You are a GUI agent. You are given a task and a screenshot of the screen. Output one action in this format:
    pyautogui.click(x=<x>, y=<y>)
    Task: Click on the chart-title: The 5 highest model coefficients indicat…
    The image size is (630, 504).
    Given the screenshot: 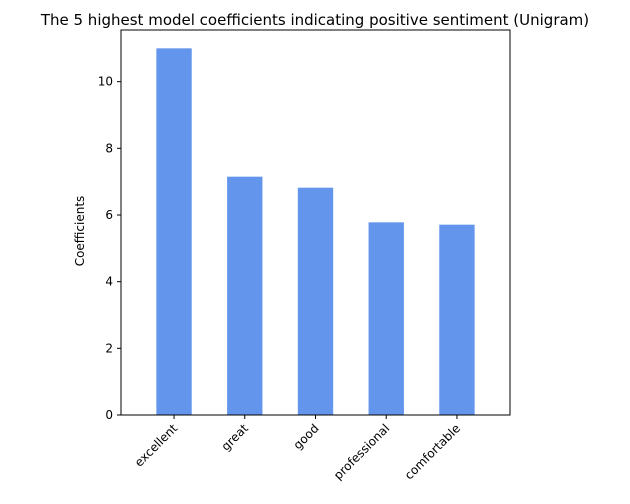 What is the action you would take?
    pyautogui.click(x=314, y=20)
    